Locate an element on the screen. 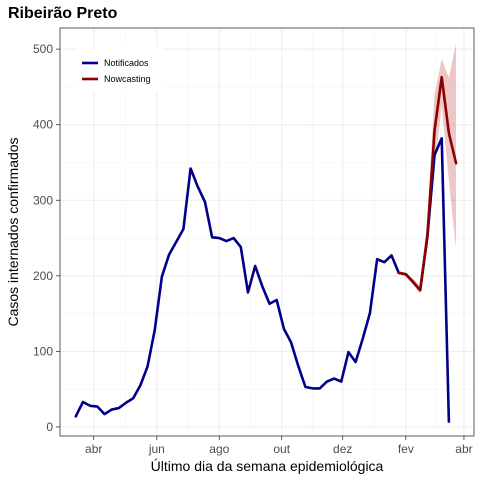 The height and width of the screenshot is (480, 480). y-tick-label: 0 is located at coordinates (49, 427).